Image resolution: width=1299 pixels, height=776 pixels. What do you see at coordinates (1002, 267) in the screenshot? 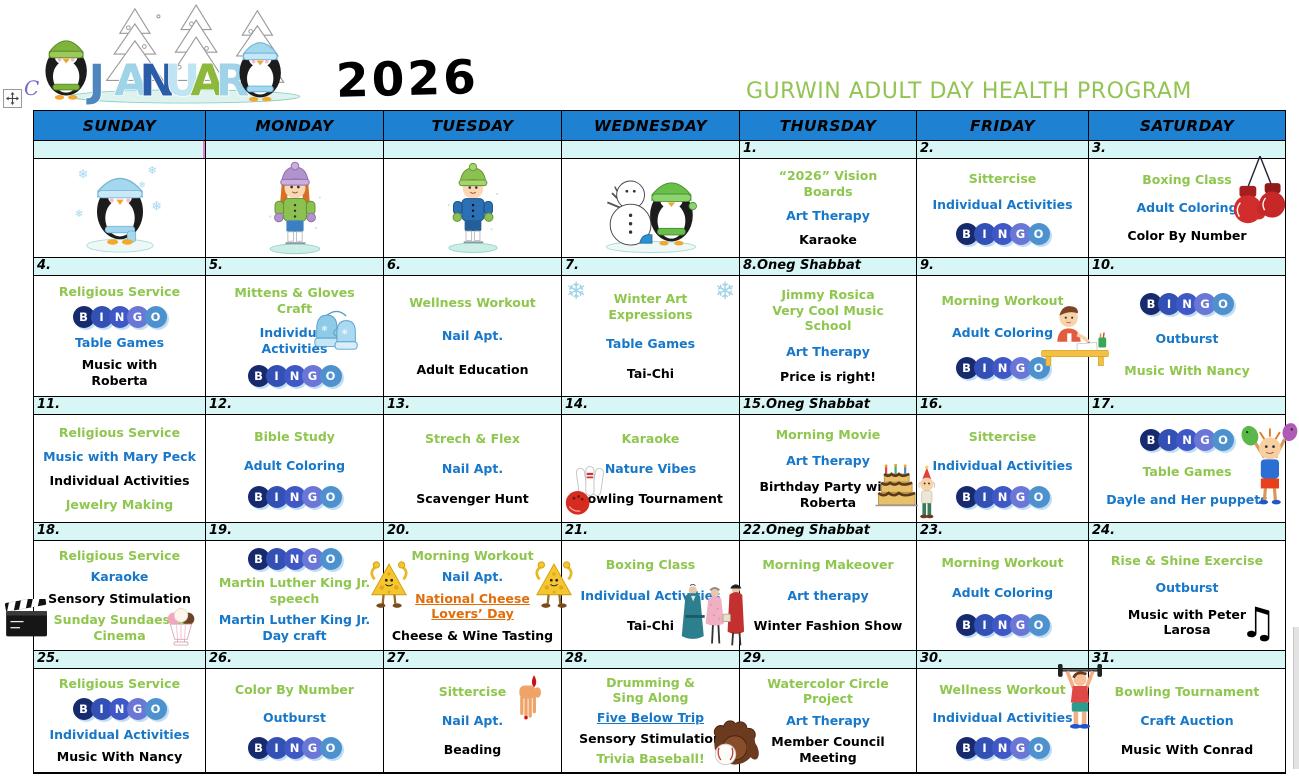
I see `date-label: 9.` at bounding box center [1002, 267].